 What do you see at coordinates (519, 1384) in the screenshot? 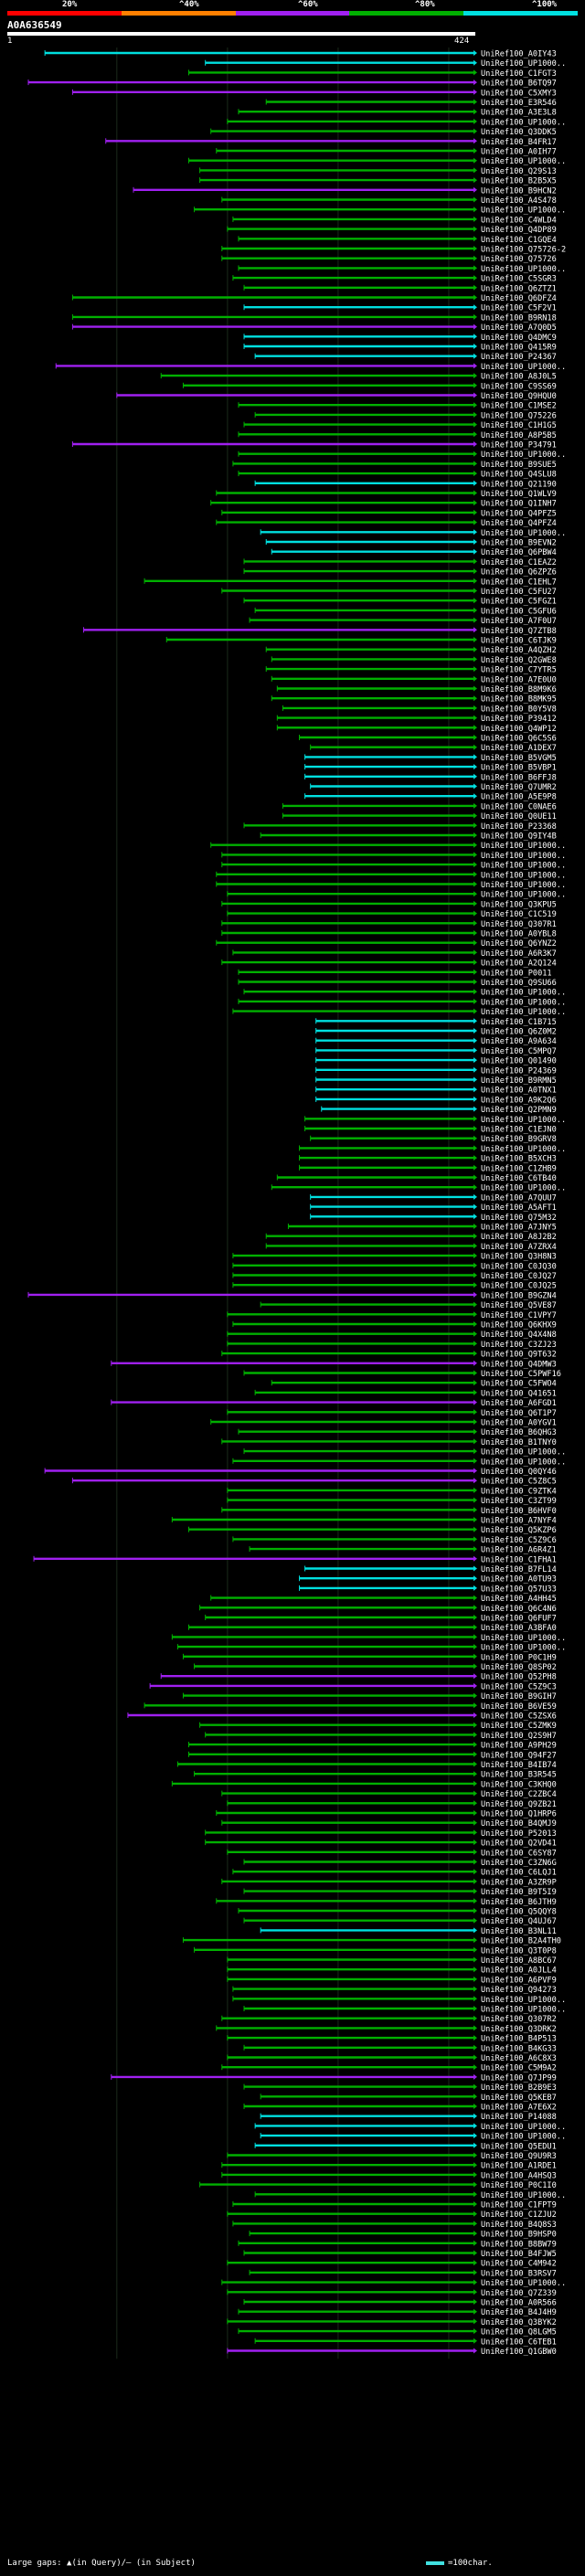
I see `hit-label: UniRef100_C5FWO4` at bounding box center [519, 1384].